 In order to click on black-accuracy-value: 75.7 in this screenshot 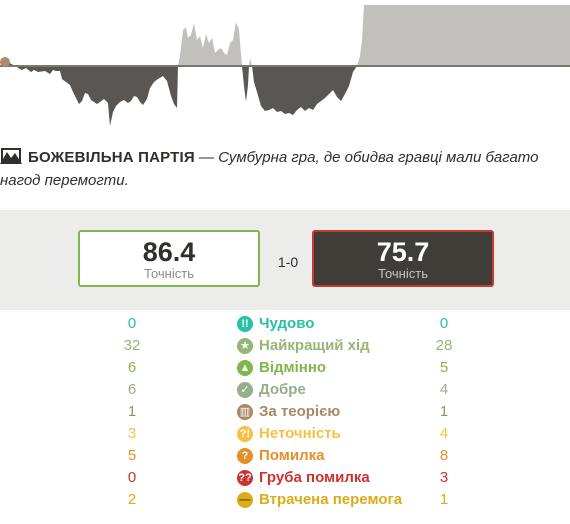, I will do `click(403, 252)`.